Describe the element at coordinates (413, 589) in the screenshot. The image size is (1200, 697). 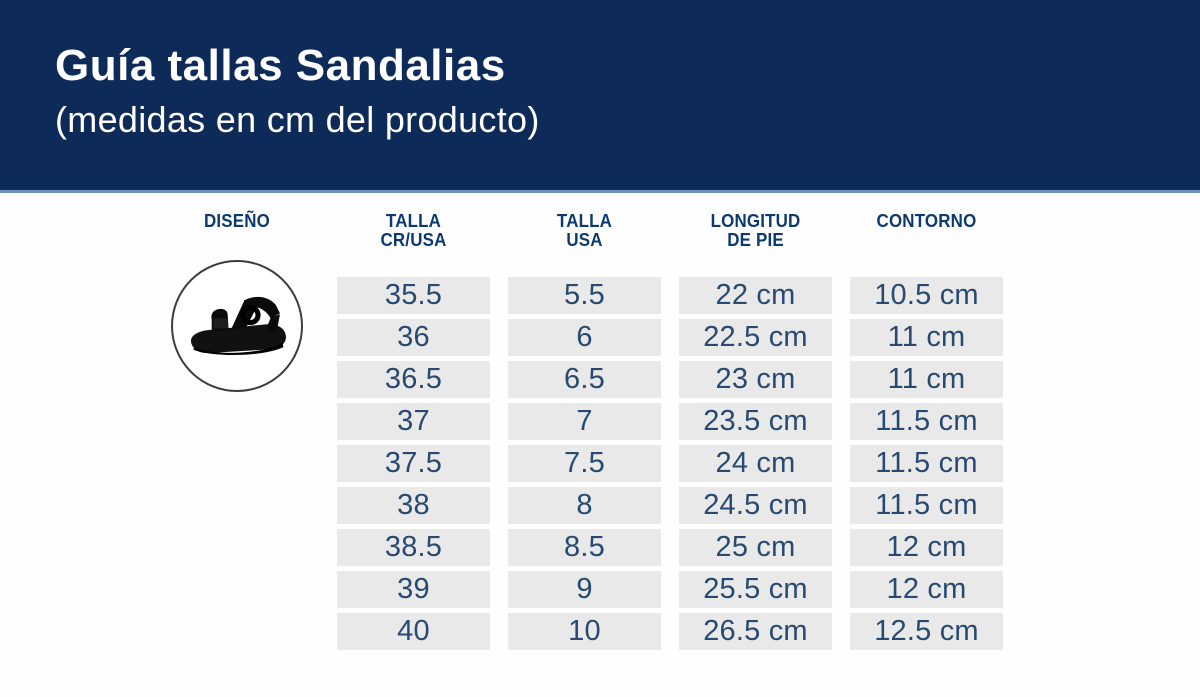
I see `table-cell: 39` at that location.